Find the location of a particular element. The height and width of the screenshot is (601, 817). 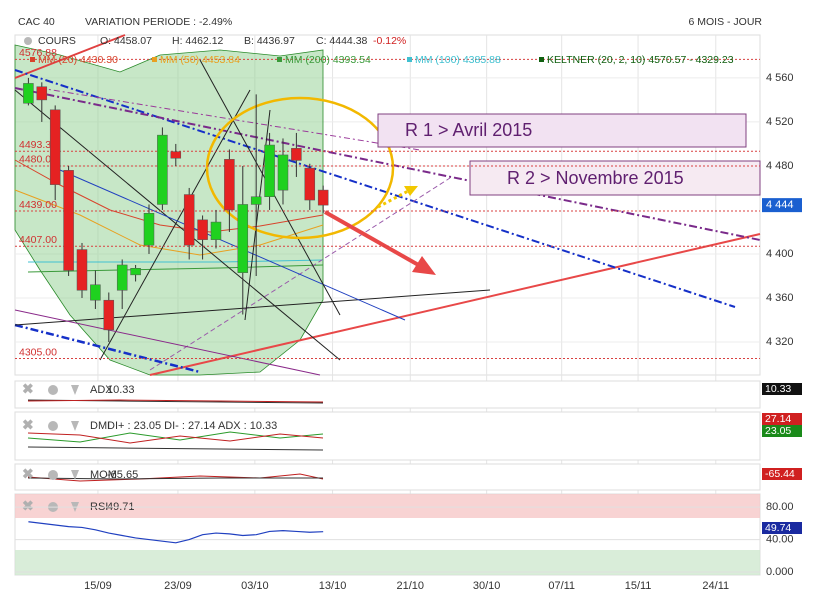

indicator-value: DI+ : 23.05 DI- : 27.14 ADX : 10.33 is located at coordinates (192, 426).